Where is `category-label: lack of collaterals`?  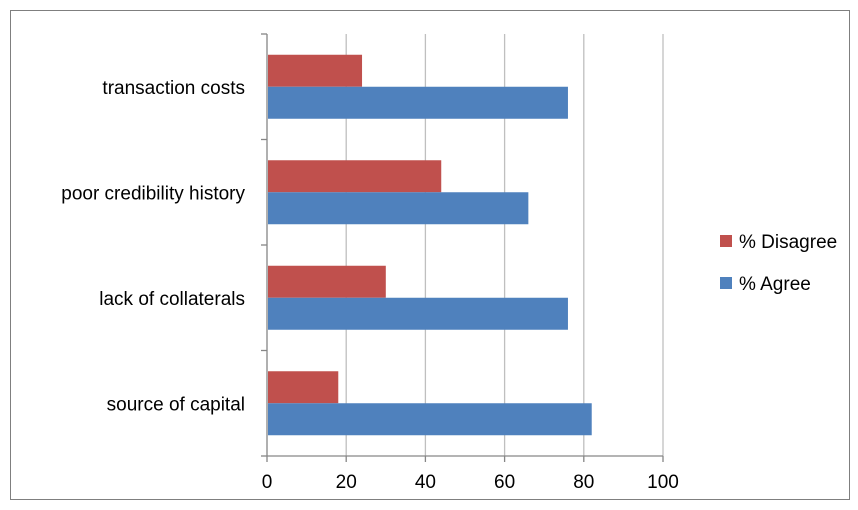
category-label: lack of collaterals is located at coordinates (172, 299).